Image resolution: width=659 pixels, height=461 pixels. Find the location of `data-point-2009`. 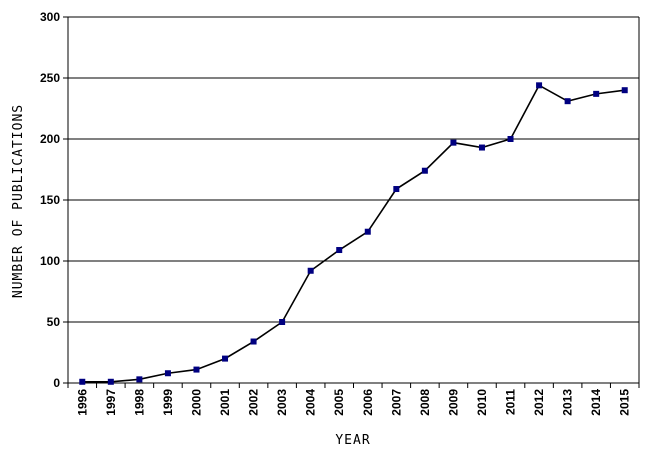

data-point-2009 is located at coordinates (453, 142).